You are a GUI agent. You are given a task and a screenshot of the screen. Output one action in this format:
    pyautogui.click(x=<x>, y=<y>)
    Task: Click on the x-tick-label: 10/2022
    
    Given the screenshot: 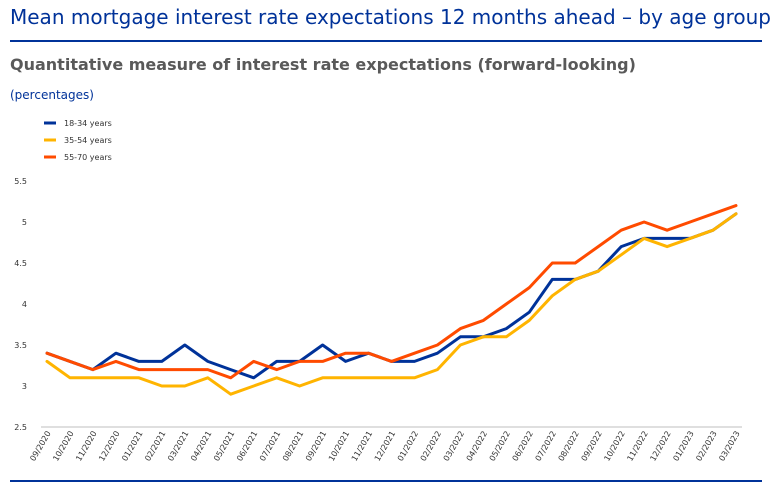 What is the action you would take?
    pyautogui.click(x=614, y=446)
    